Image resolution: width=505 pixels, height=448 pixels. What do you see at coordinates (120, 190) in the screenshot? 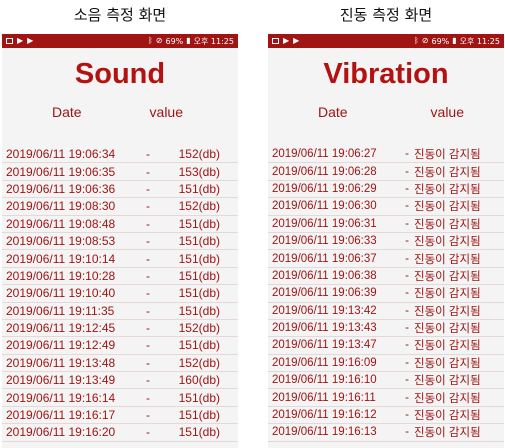
I see `list-item: 2019/06/11 19:06:36 - 151(db)` at bounding box center [120, 190].